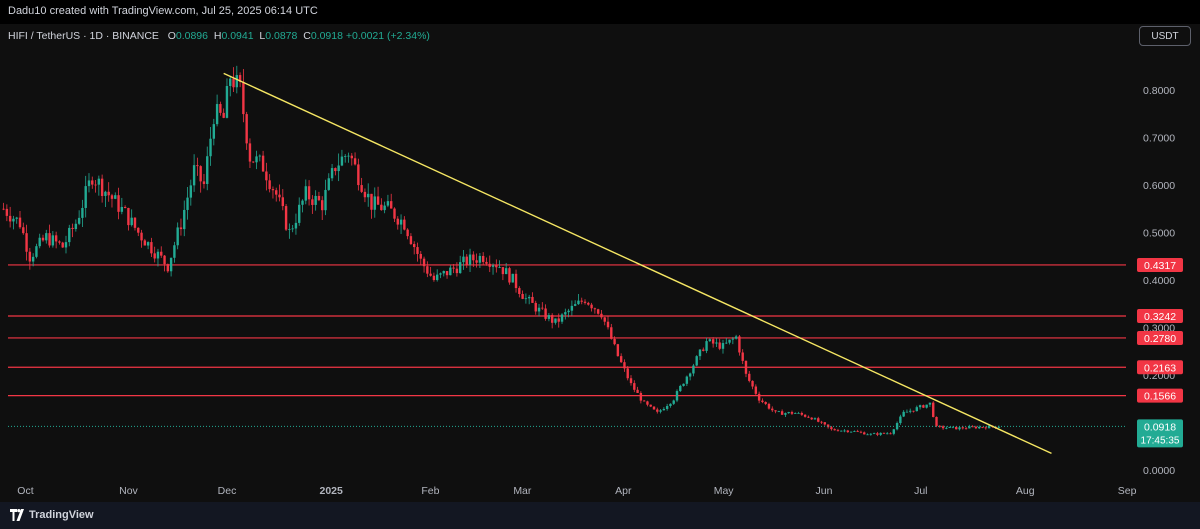  What do you see at coordinates (1160, 266) in the screenshot?
I see `level-badge-label: 0.4317` at bounding box center [1160, 266].